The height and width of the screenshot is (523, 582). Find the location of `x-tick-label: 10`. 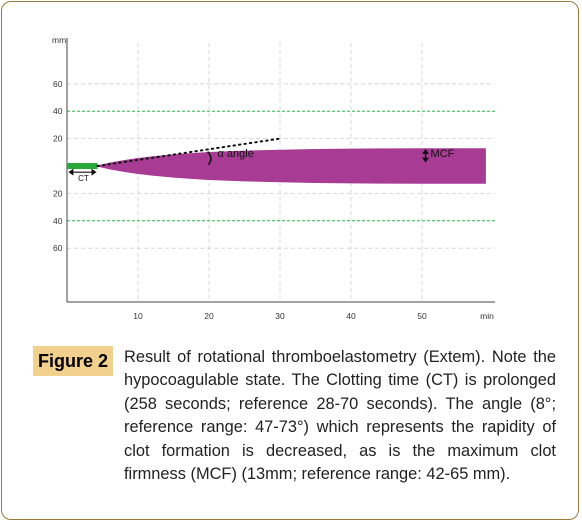

x-tick-label: 10 is located at coordinates (138, 316).